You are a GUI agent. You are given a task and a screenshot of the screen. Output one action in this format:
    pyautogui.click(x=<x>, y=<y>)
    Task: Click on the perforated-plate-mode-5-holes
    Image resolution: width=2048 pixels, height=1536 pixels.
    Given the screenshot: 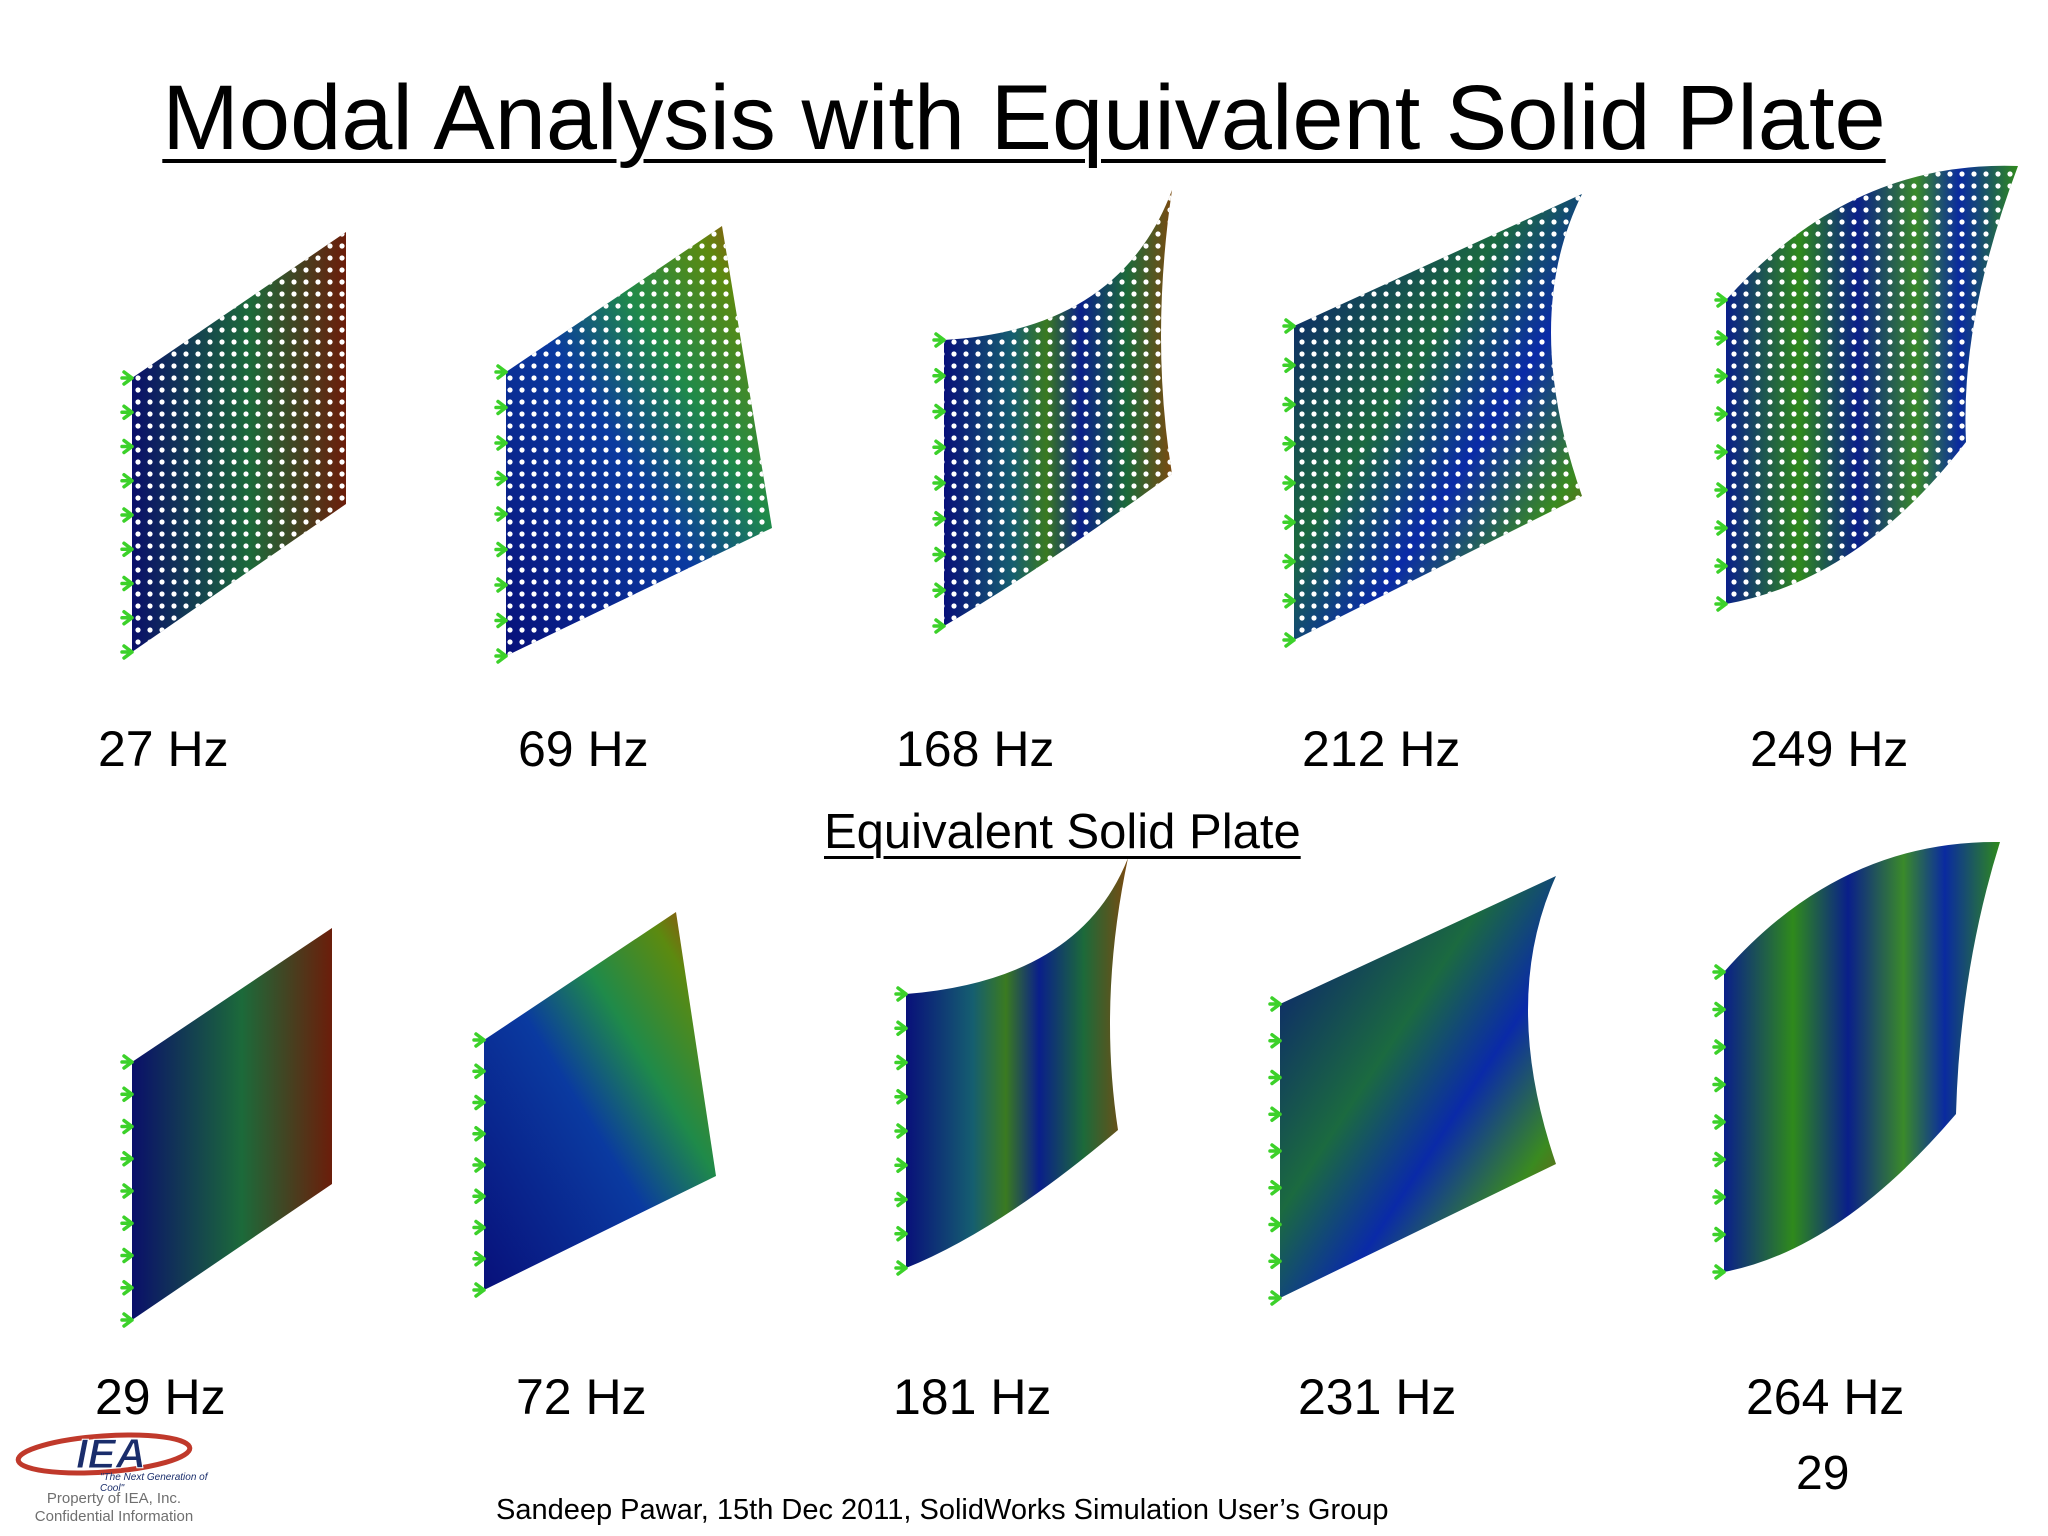 What is the action you would take?
    pyautogui.click(x=1872, y=385)
    